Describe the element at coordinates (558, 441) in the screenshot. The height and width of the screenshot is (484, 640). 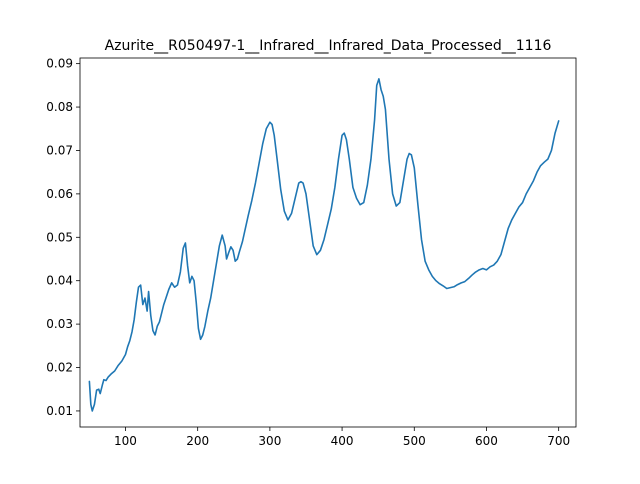
I see `x-tick-label: 700` at that location.